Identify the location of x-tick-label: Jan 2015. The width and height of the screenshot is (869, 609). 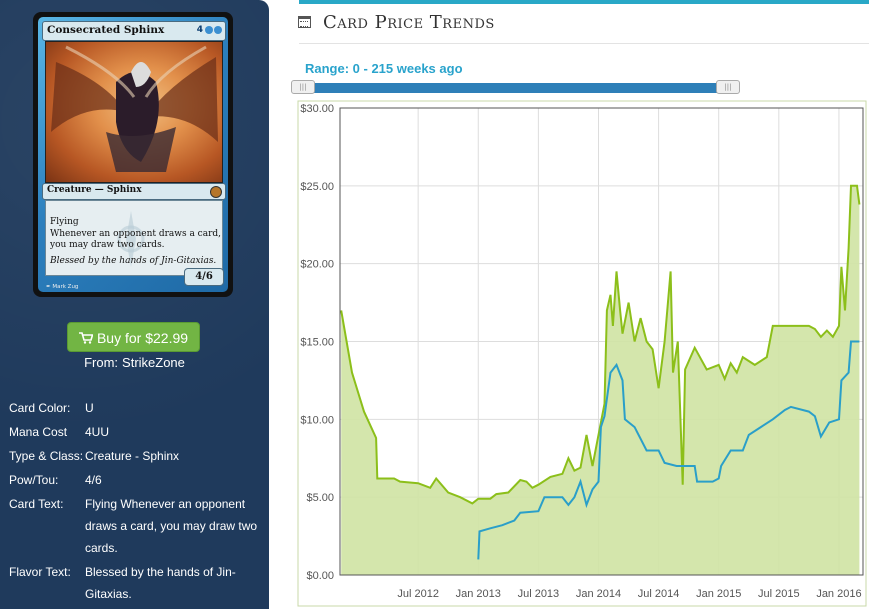
(718, 594).